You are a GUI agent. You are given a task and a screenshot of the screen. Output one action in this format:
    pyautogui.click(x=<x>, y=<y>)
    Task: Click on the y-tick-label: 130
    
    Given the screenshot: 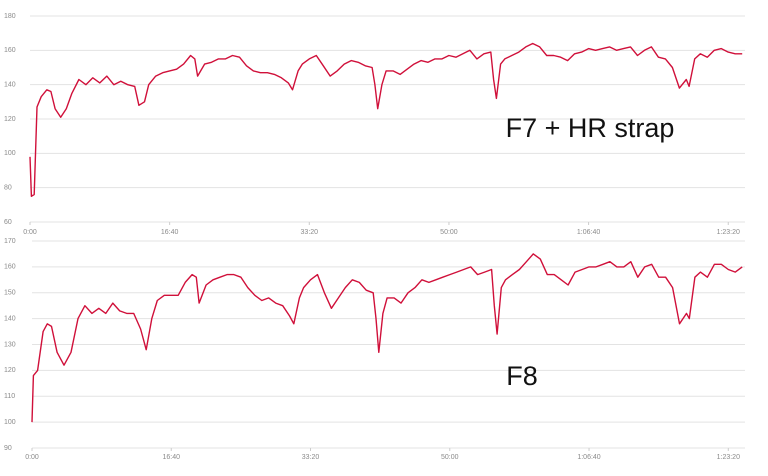 What is the action you would take?
    pyautogui.click(x=10, y=344)
    